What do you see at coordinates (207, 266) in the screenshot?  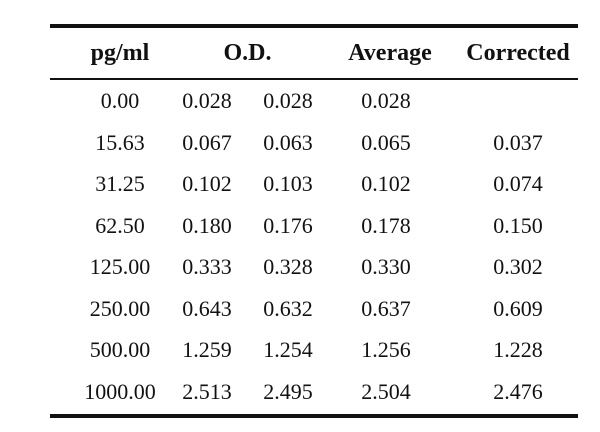 I see `cell-od-1: 0.333` at bounding box center [207, 266].